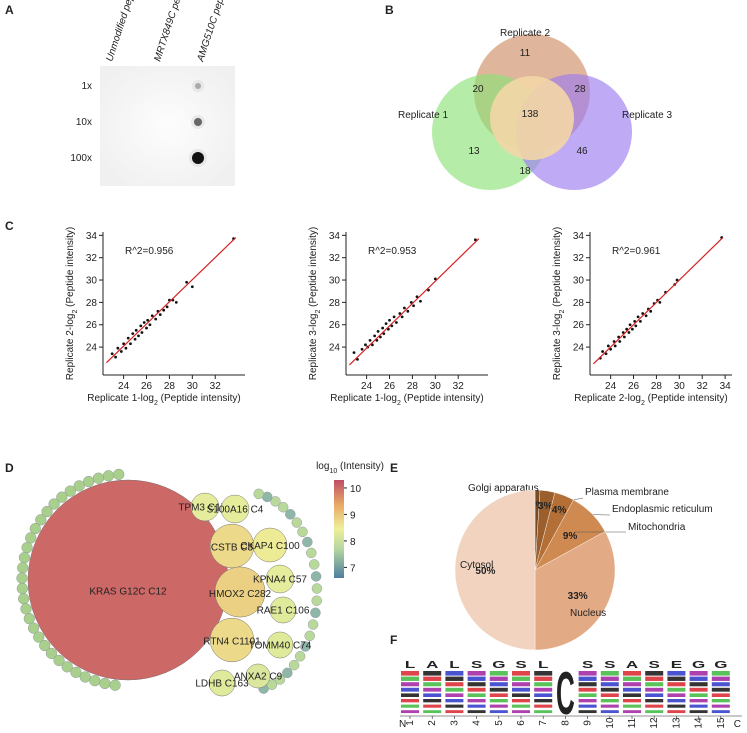 The width and height of the screenshot is (747, 733). I want to click on logo-tick-label: 11, so click(632, 722).